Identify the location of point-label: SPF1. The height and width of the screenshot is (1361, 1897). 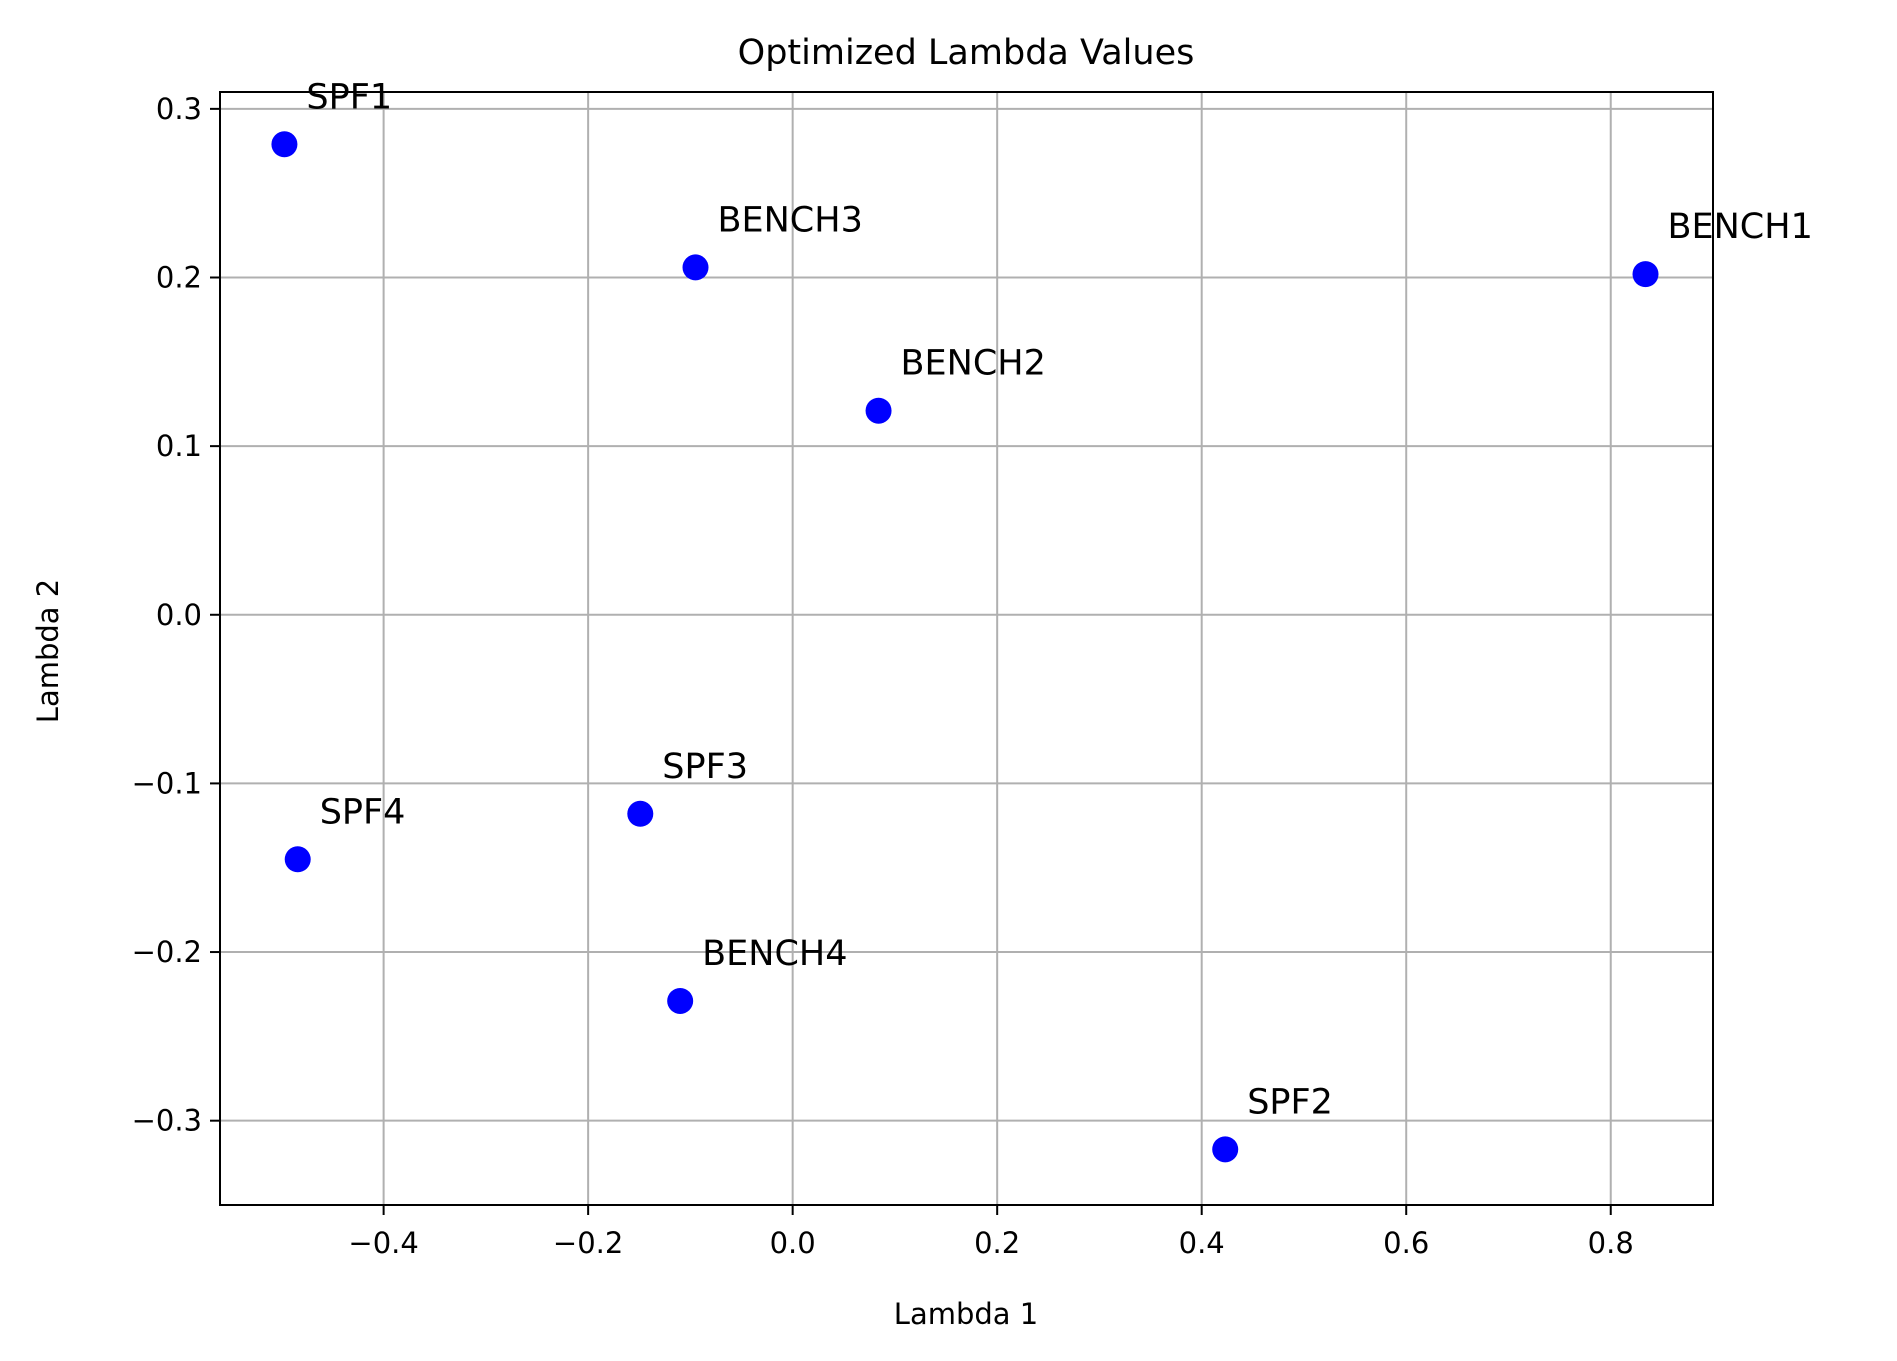
(349, 97).